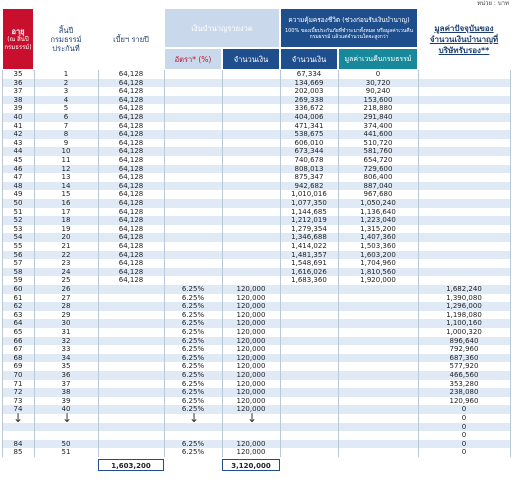 The height and width of the screenshot is (500, 515). What do you see at coordinates (66, 314) in the screenshot?
I see `policy-year: 29` at bounding box center [66, 314].